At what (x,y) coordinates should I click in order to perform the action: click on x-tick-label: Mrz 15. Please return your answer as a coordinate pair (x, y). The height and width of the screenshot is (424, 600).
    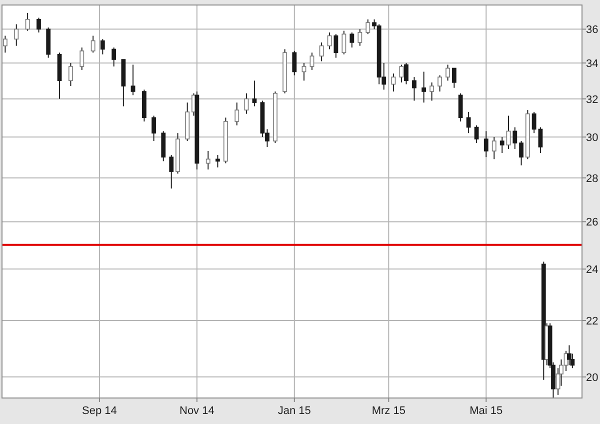
    Looking at the image, I should click on (389, 411).